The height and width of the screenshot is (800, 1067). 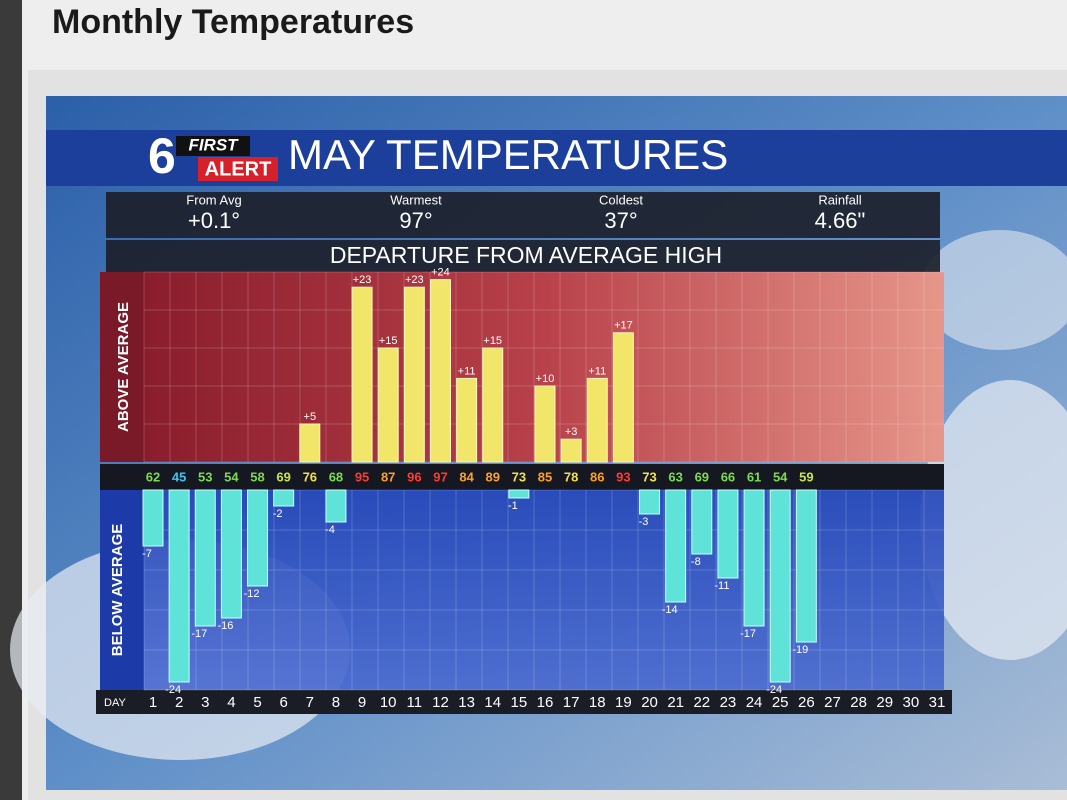 What do you see at coordinates (415, 702) in the screenshot?
I see `x-tick-label: 11` at bounding box center [415, 702].